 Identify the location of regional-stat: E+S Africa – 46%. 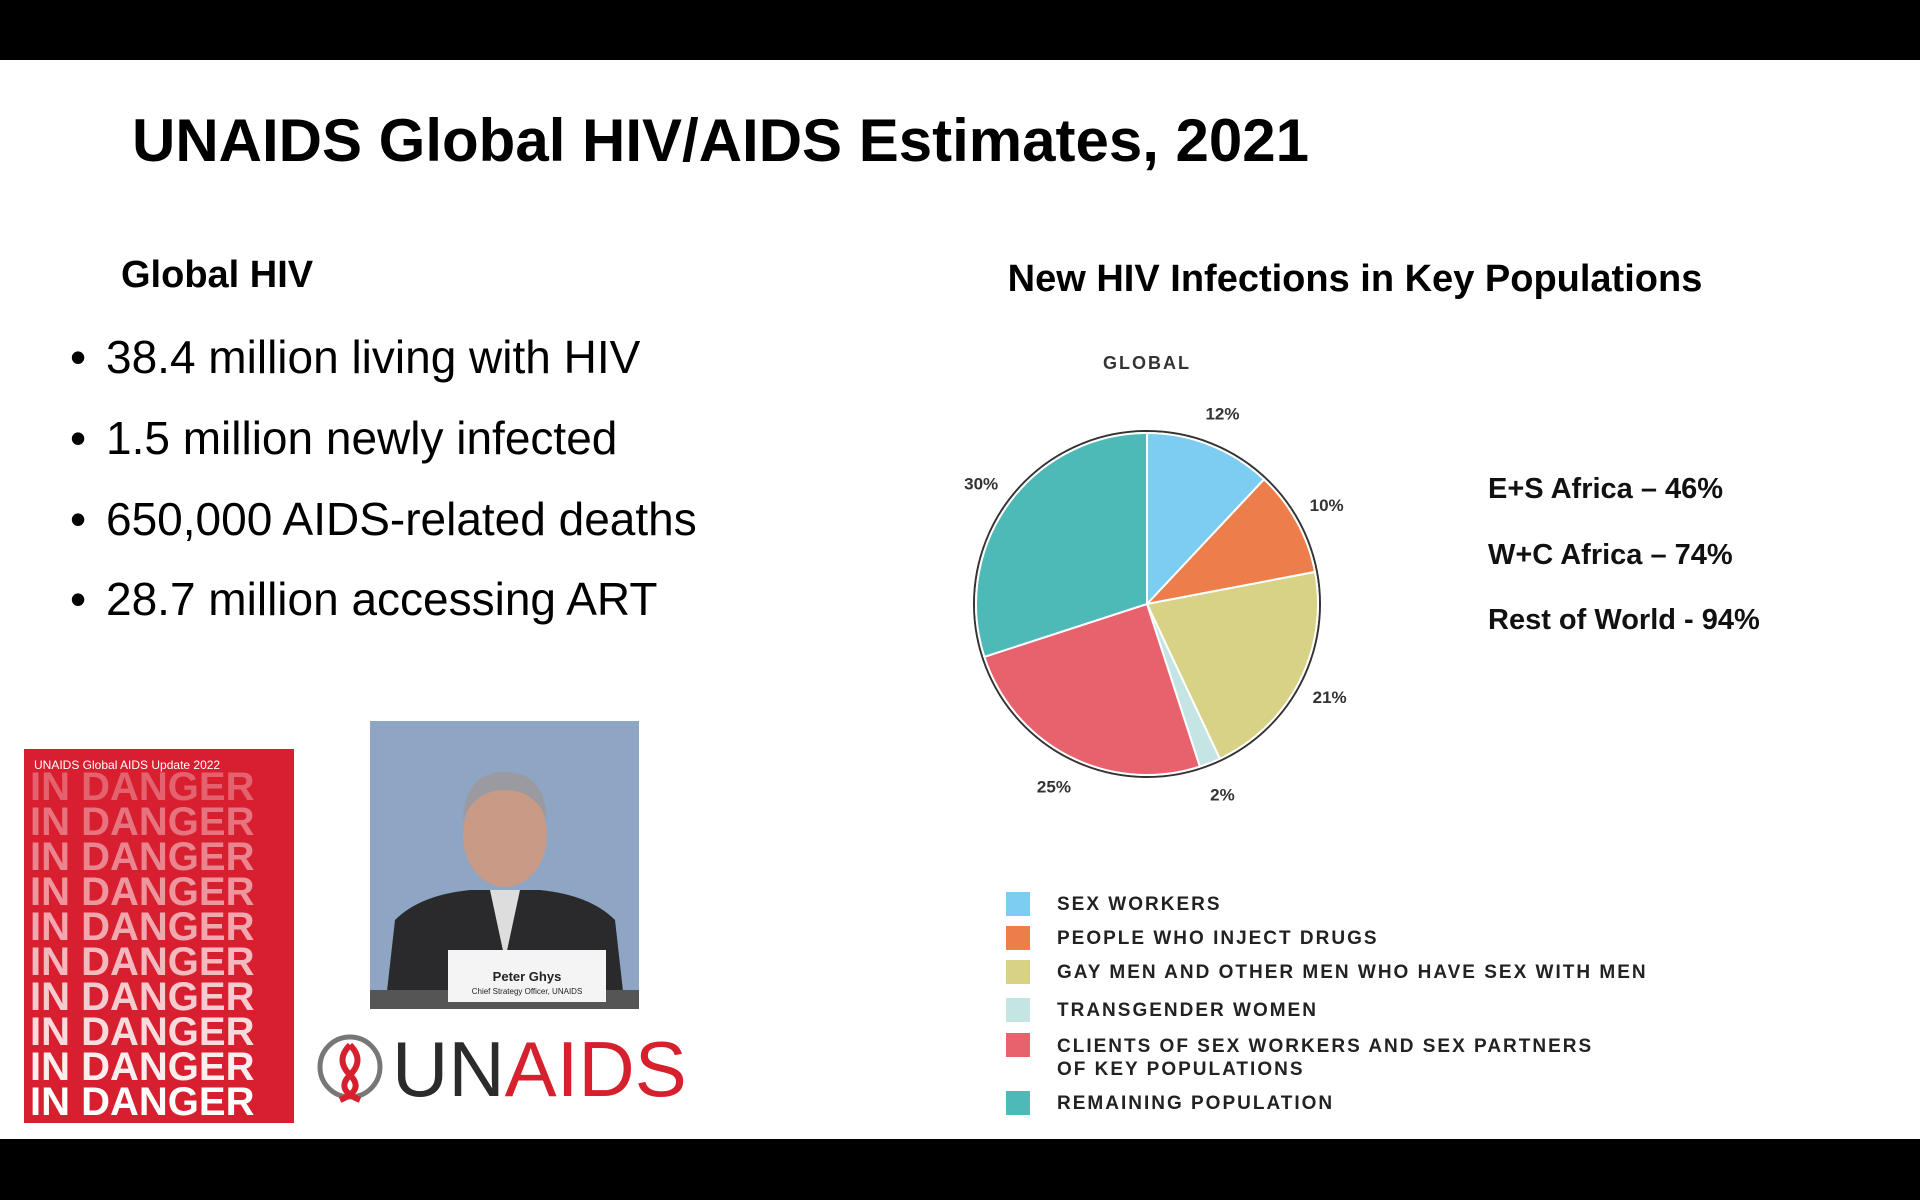
(1606, 489).